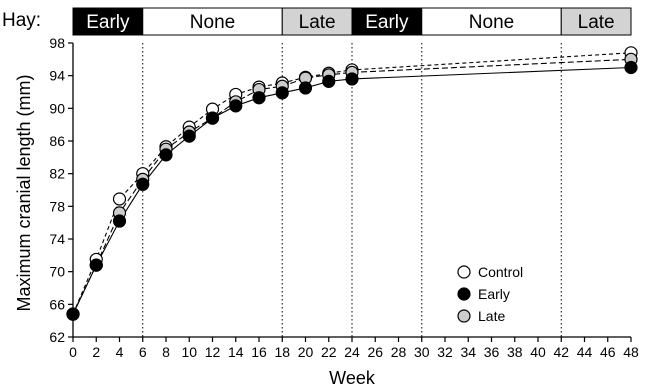 The image size is (651, 390). I want to click on x-tick-label: 48, so click(631, 352).